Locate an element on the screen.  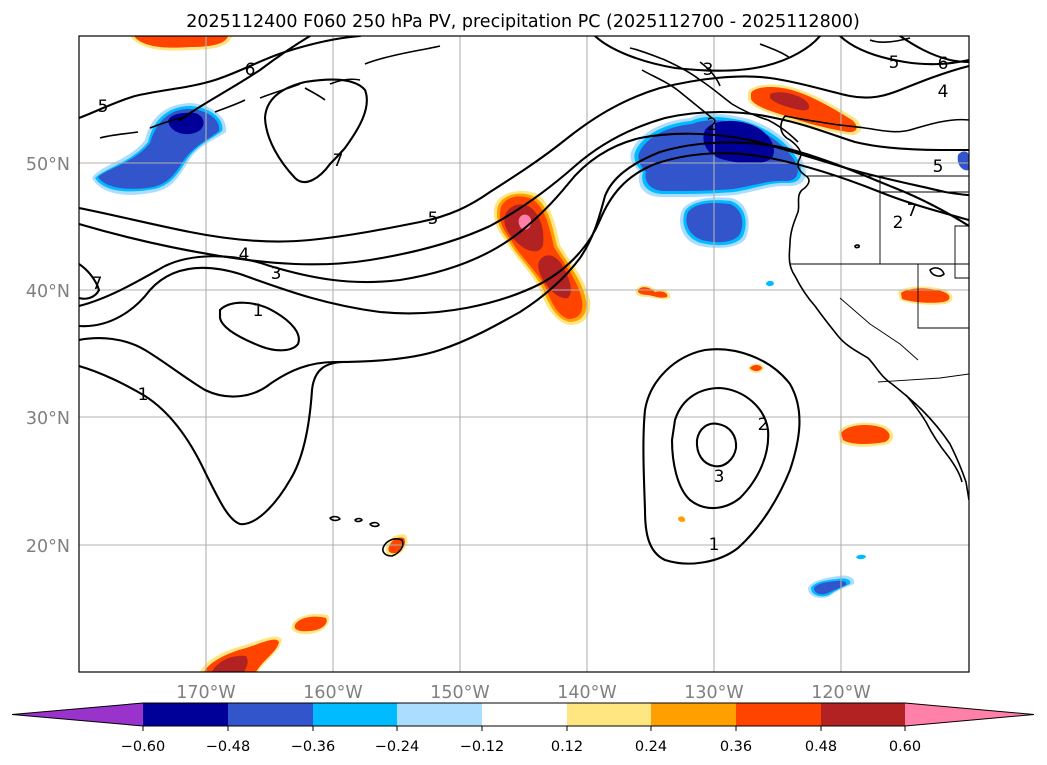
pv-contour-2-subtropical is located at coordinates (720, 448).